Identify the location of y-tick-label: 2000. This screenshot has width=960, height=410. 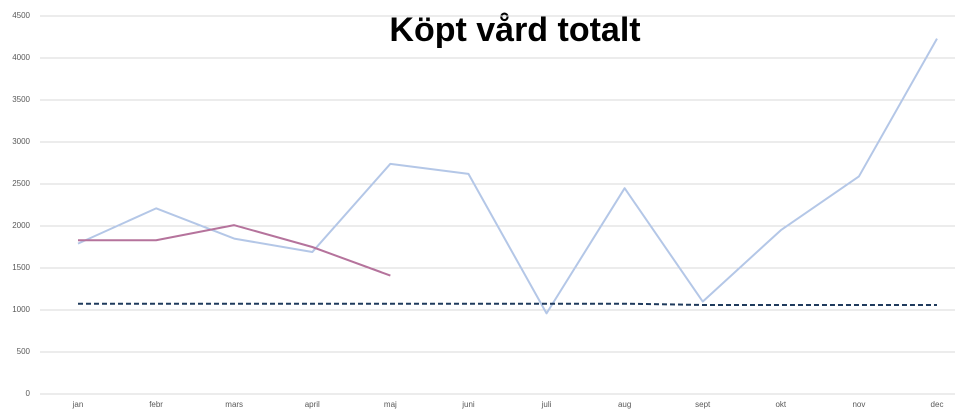
(21, 225).